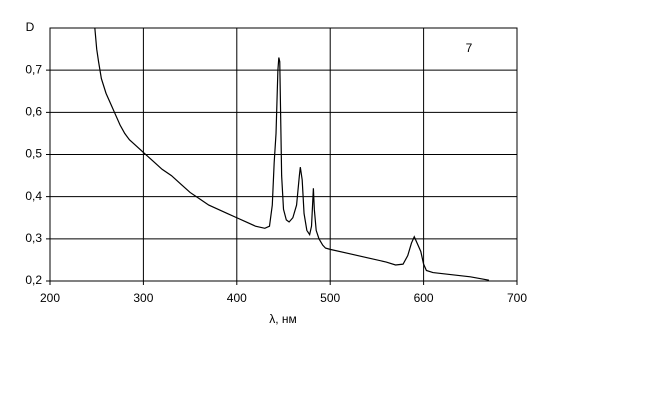  What do you see at coordinates (33, 196) in the screenshot?
I see `y-tick-label: 0,4` at bounding box center [33, 196].